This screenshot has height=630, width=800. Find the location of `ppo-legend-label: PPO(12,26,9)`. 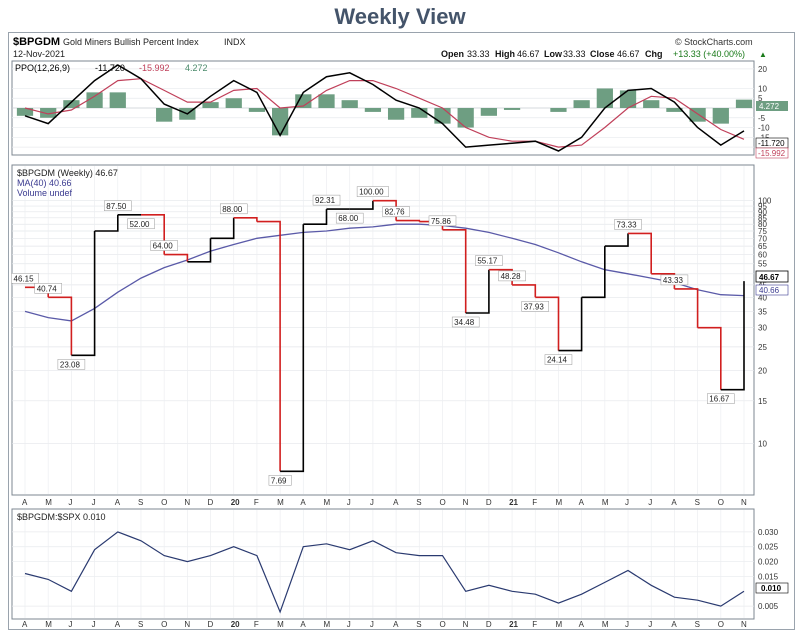

ppo-legend-label: PPO(12,26,9) is located at coordinates (42, 68).